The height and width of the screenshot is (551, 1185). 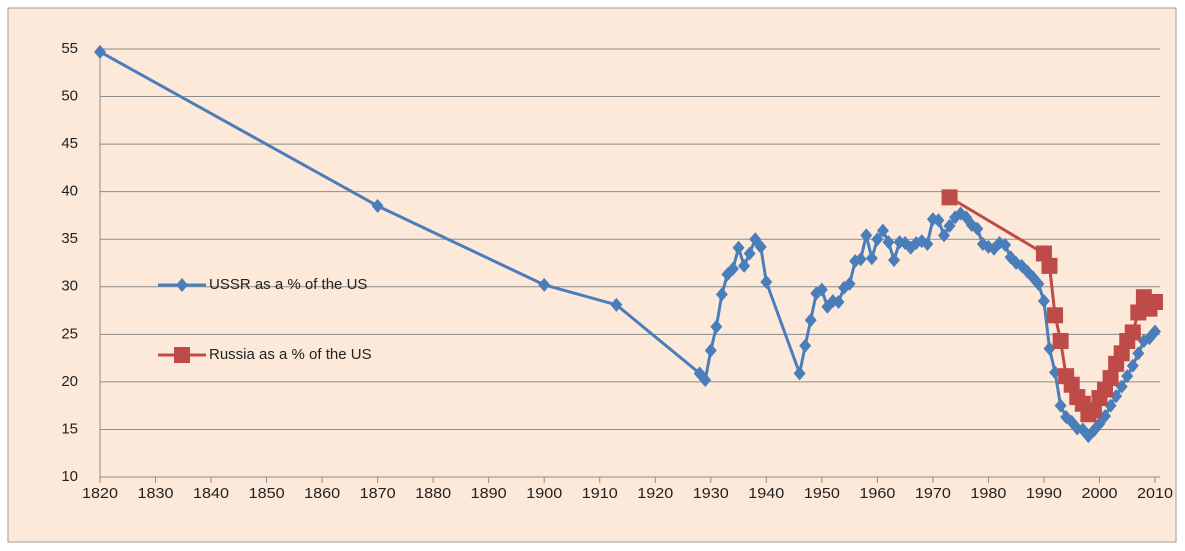 What do you see at coordinates (322, 493) in the screenshot?
I see `x-tick-label: 1860` at bounding box center [322, 493].